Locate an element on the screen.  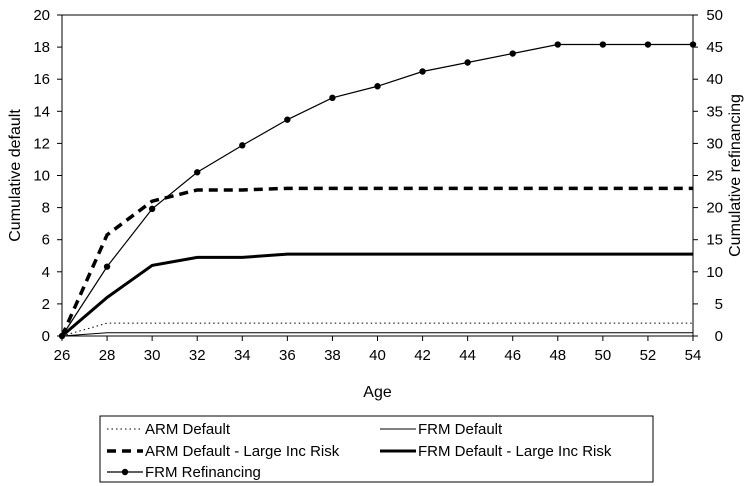
x-axis-ticks: 26 28 30 32 34 36 38 40 42 44 46 48 50 52 54 is located at coordinates (378, 350).